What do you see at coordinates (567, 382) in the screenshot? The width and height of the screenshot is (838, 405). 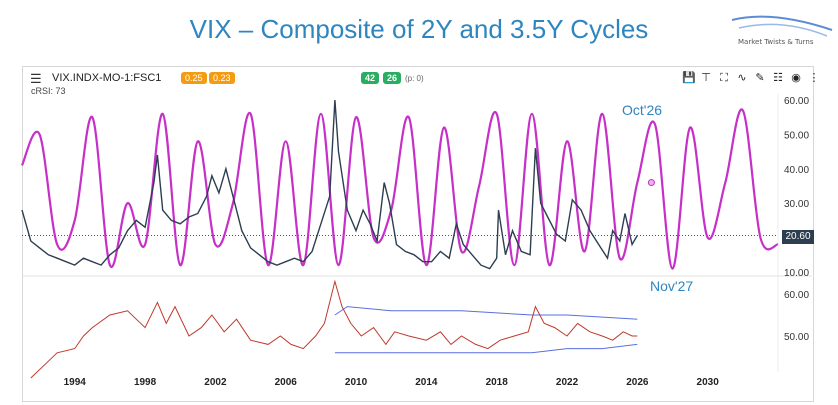 I see `x-tick-label: 2022` at bounding box center [567, 382].